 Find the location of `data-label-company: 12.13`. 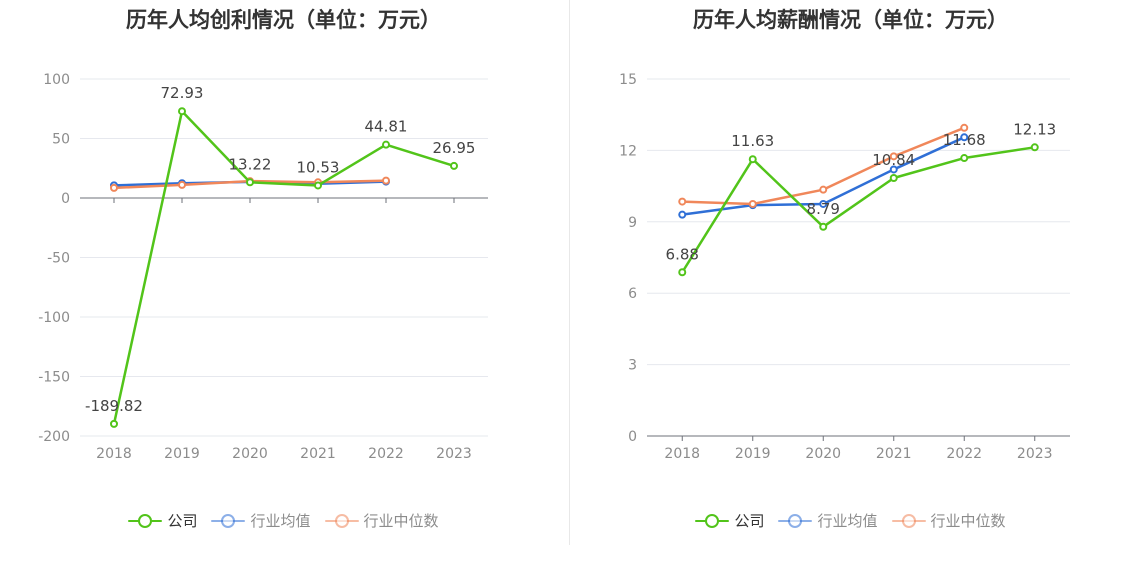

data-label-company: 12.13 is located at coordinates (1034, 129).